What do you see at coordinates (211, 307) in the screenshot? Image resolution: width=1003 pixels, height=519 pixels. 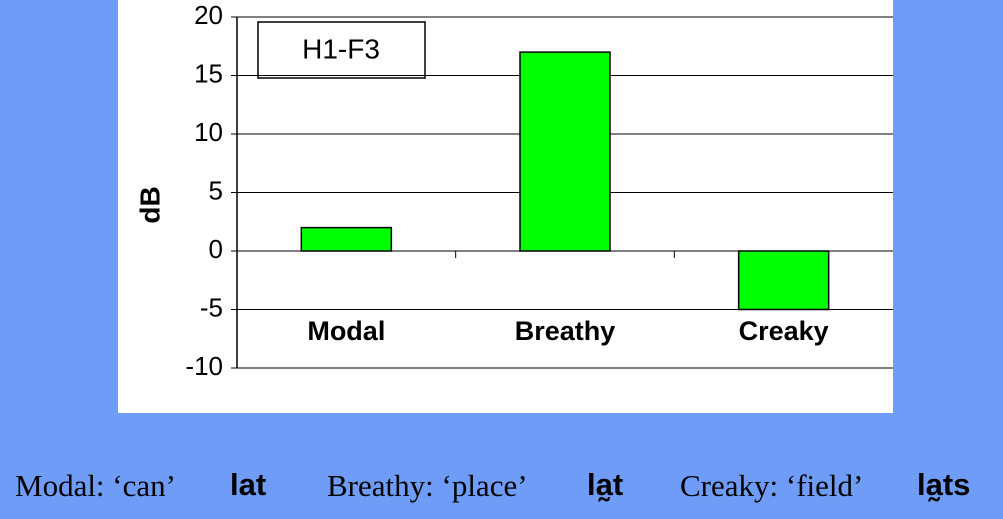 I see `y-tick-label: -5` at bounding box center [211, 307].